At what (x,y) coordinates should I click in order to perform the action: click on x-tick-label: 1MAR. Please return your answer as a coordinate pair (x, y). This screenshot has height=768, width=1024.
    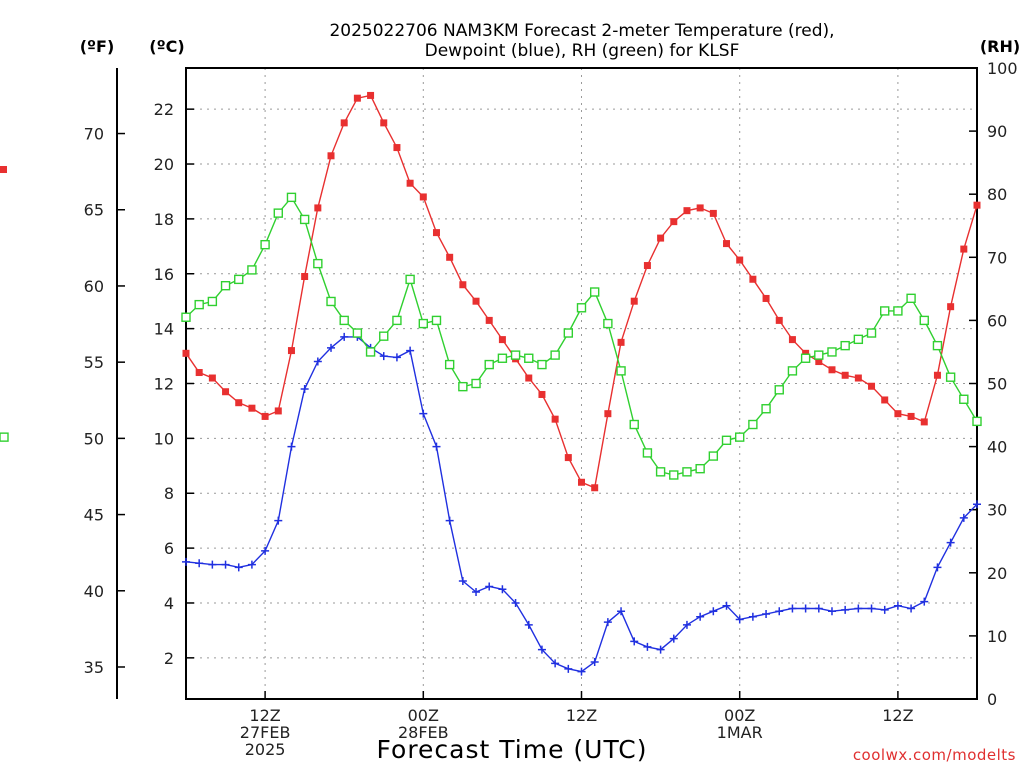
    Looking at the image, I should click on (740, 732).